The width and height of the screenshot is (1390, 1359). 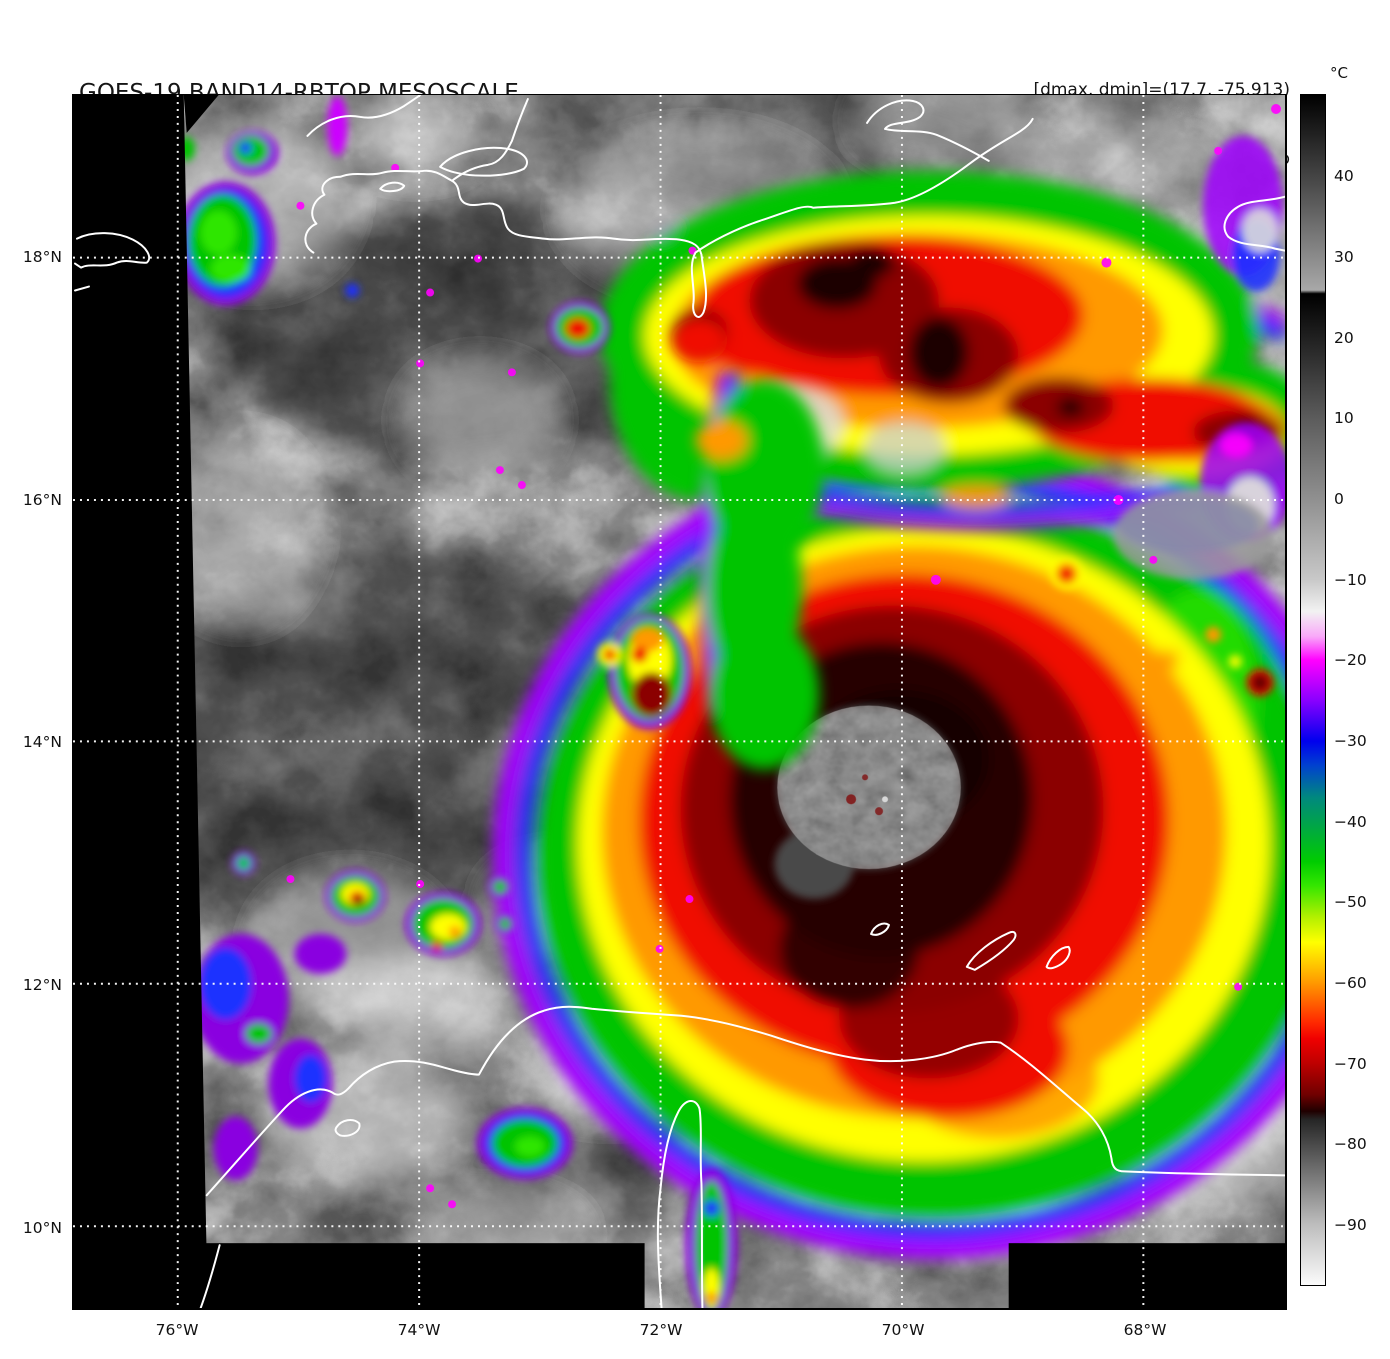 What do you see at coordinates (347, 1127) in the screenshot?
I see `coast-lake-maracaibo` at bounding box center [347, 1127].